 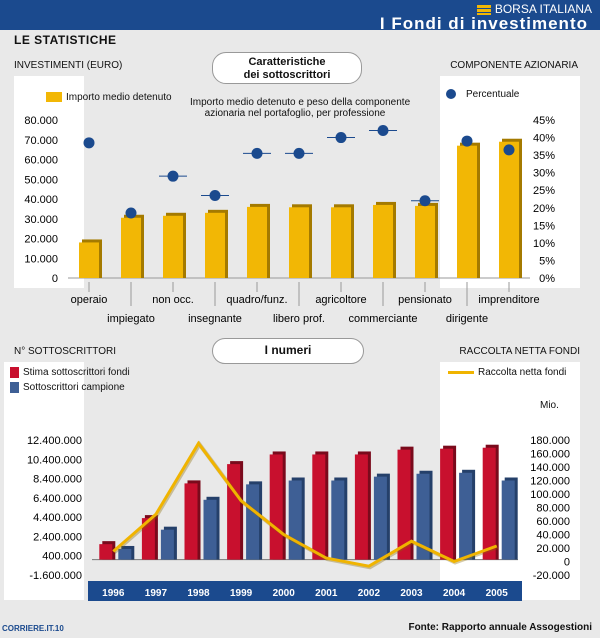 I want to click on category-label: insegnante, so click(x=215, y=319).